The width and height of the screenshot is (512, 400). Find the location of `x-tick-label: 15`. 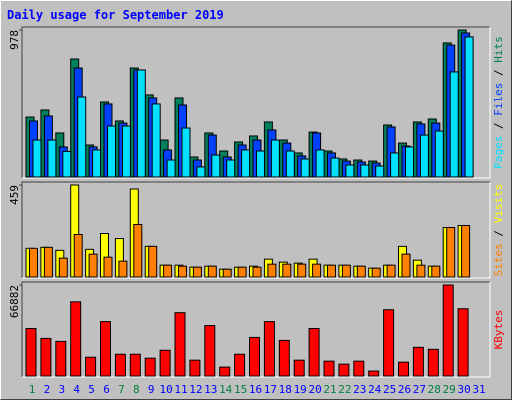

x-tick-label: 15 is located at coordinates (240, 389).